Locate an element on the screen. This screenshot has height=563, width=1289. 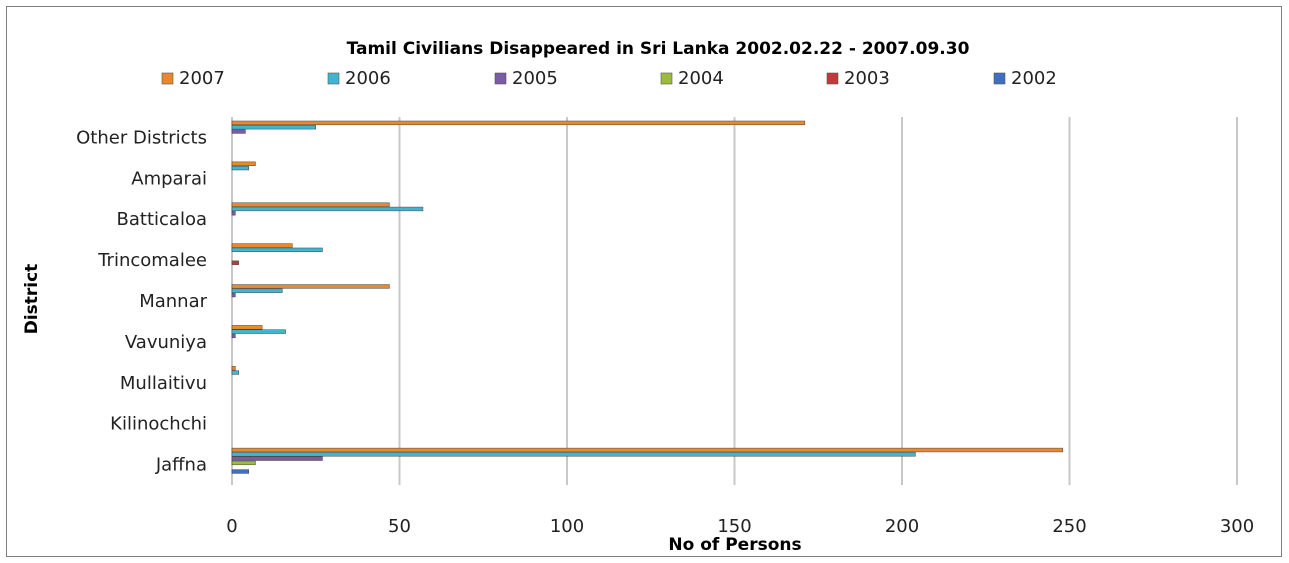
category-label: Other Districts is located at coordinates (141, 137).